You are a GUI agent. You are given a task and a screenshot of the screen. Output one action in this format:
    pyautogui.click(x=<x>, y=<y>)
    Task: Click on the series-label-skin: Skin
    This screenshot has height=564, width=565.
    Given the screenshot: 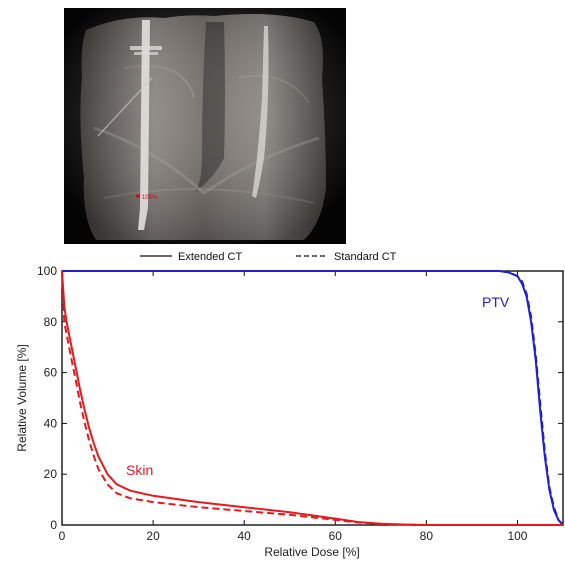 What is the action you would take?
    pyautogui.click(x=139, y=470)
    